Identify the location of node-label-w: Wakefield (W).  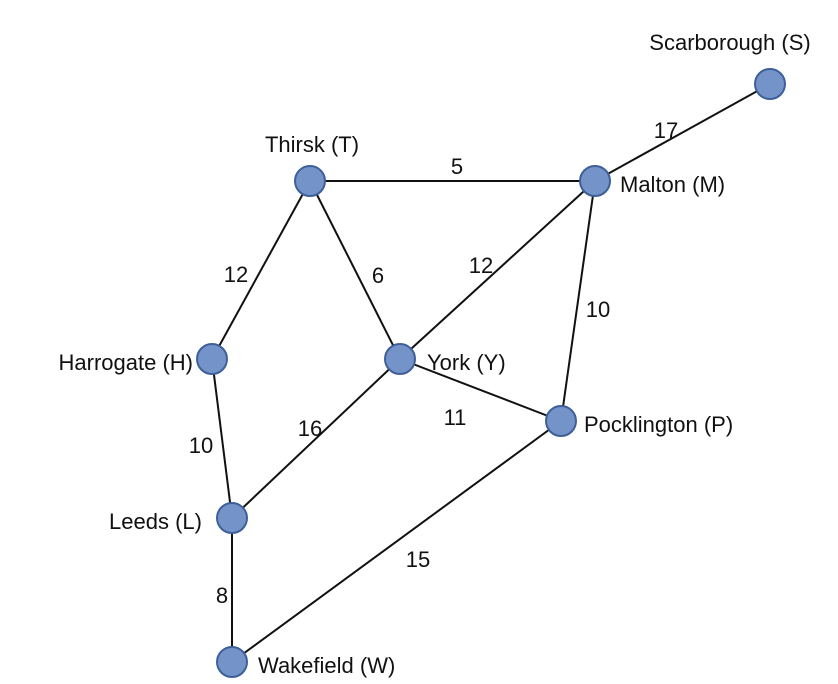
(326, 665).